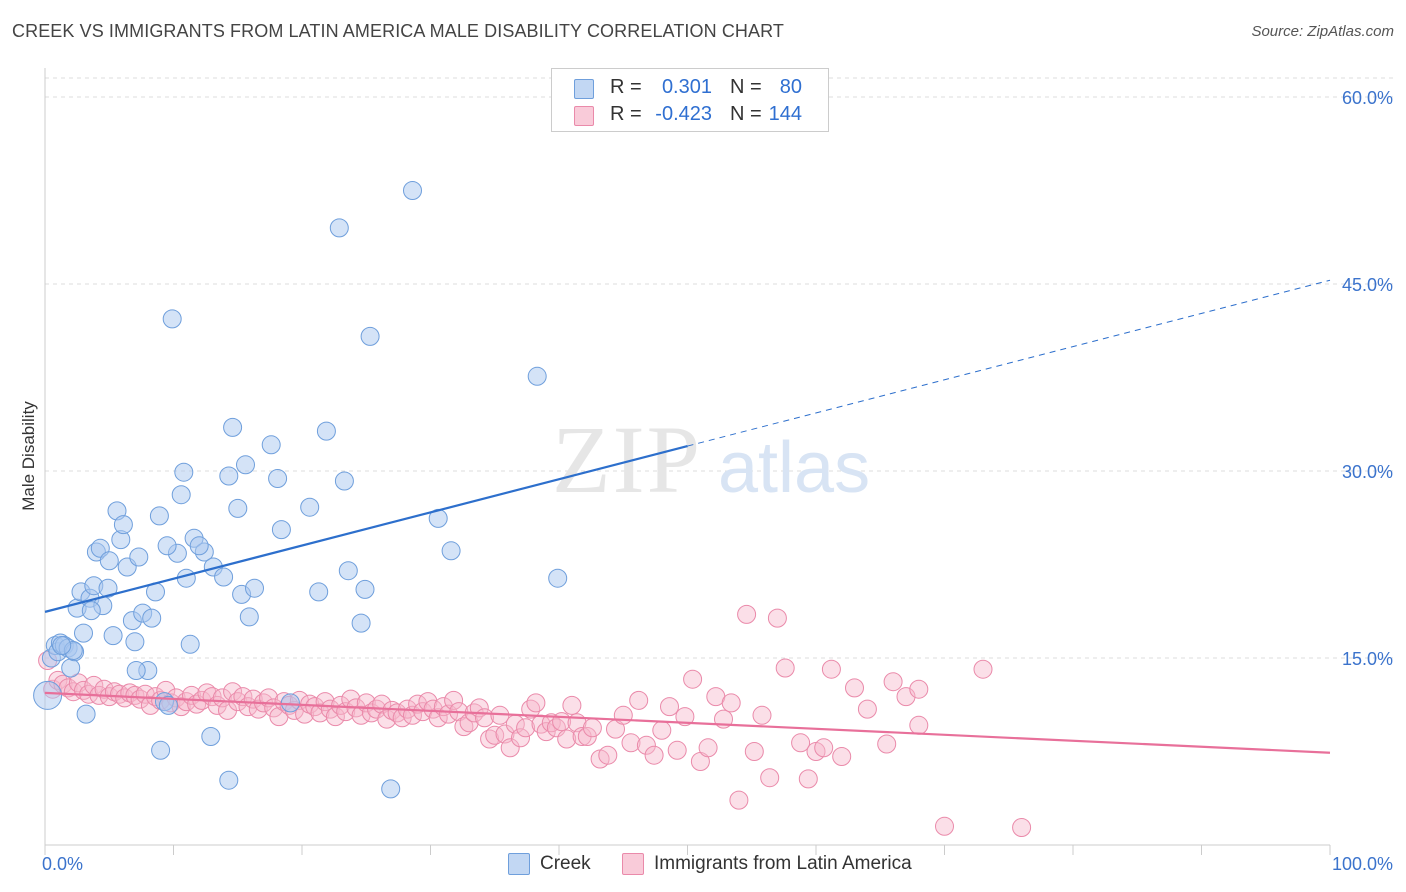 The height and width of the screenshot is (892, 1406). What do you see at coordinates (28, 456) in the screenshot?
I see `y-axis-label: Male Disability` at bounding box center [28, 456].